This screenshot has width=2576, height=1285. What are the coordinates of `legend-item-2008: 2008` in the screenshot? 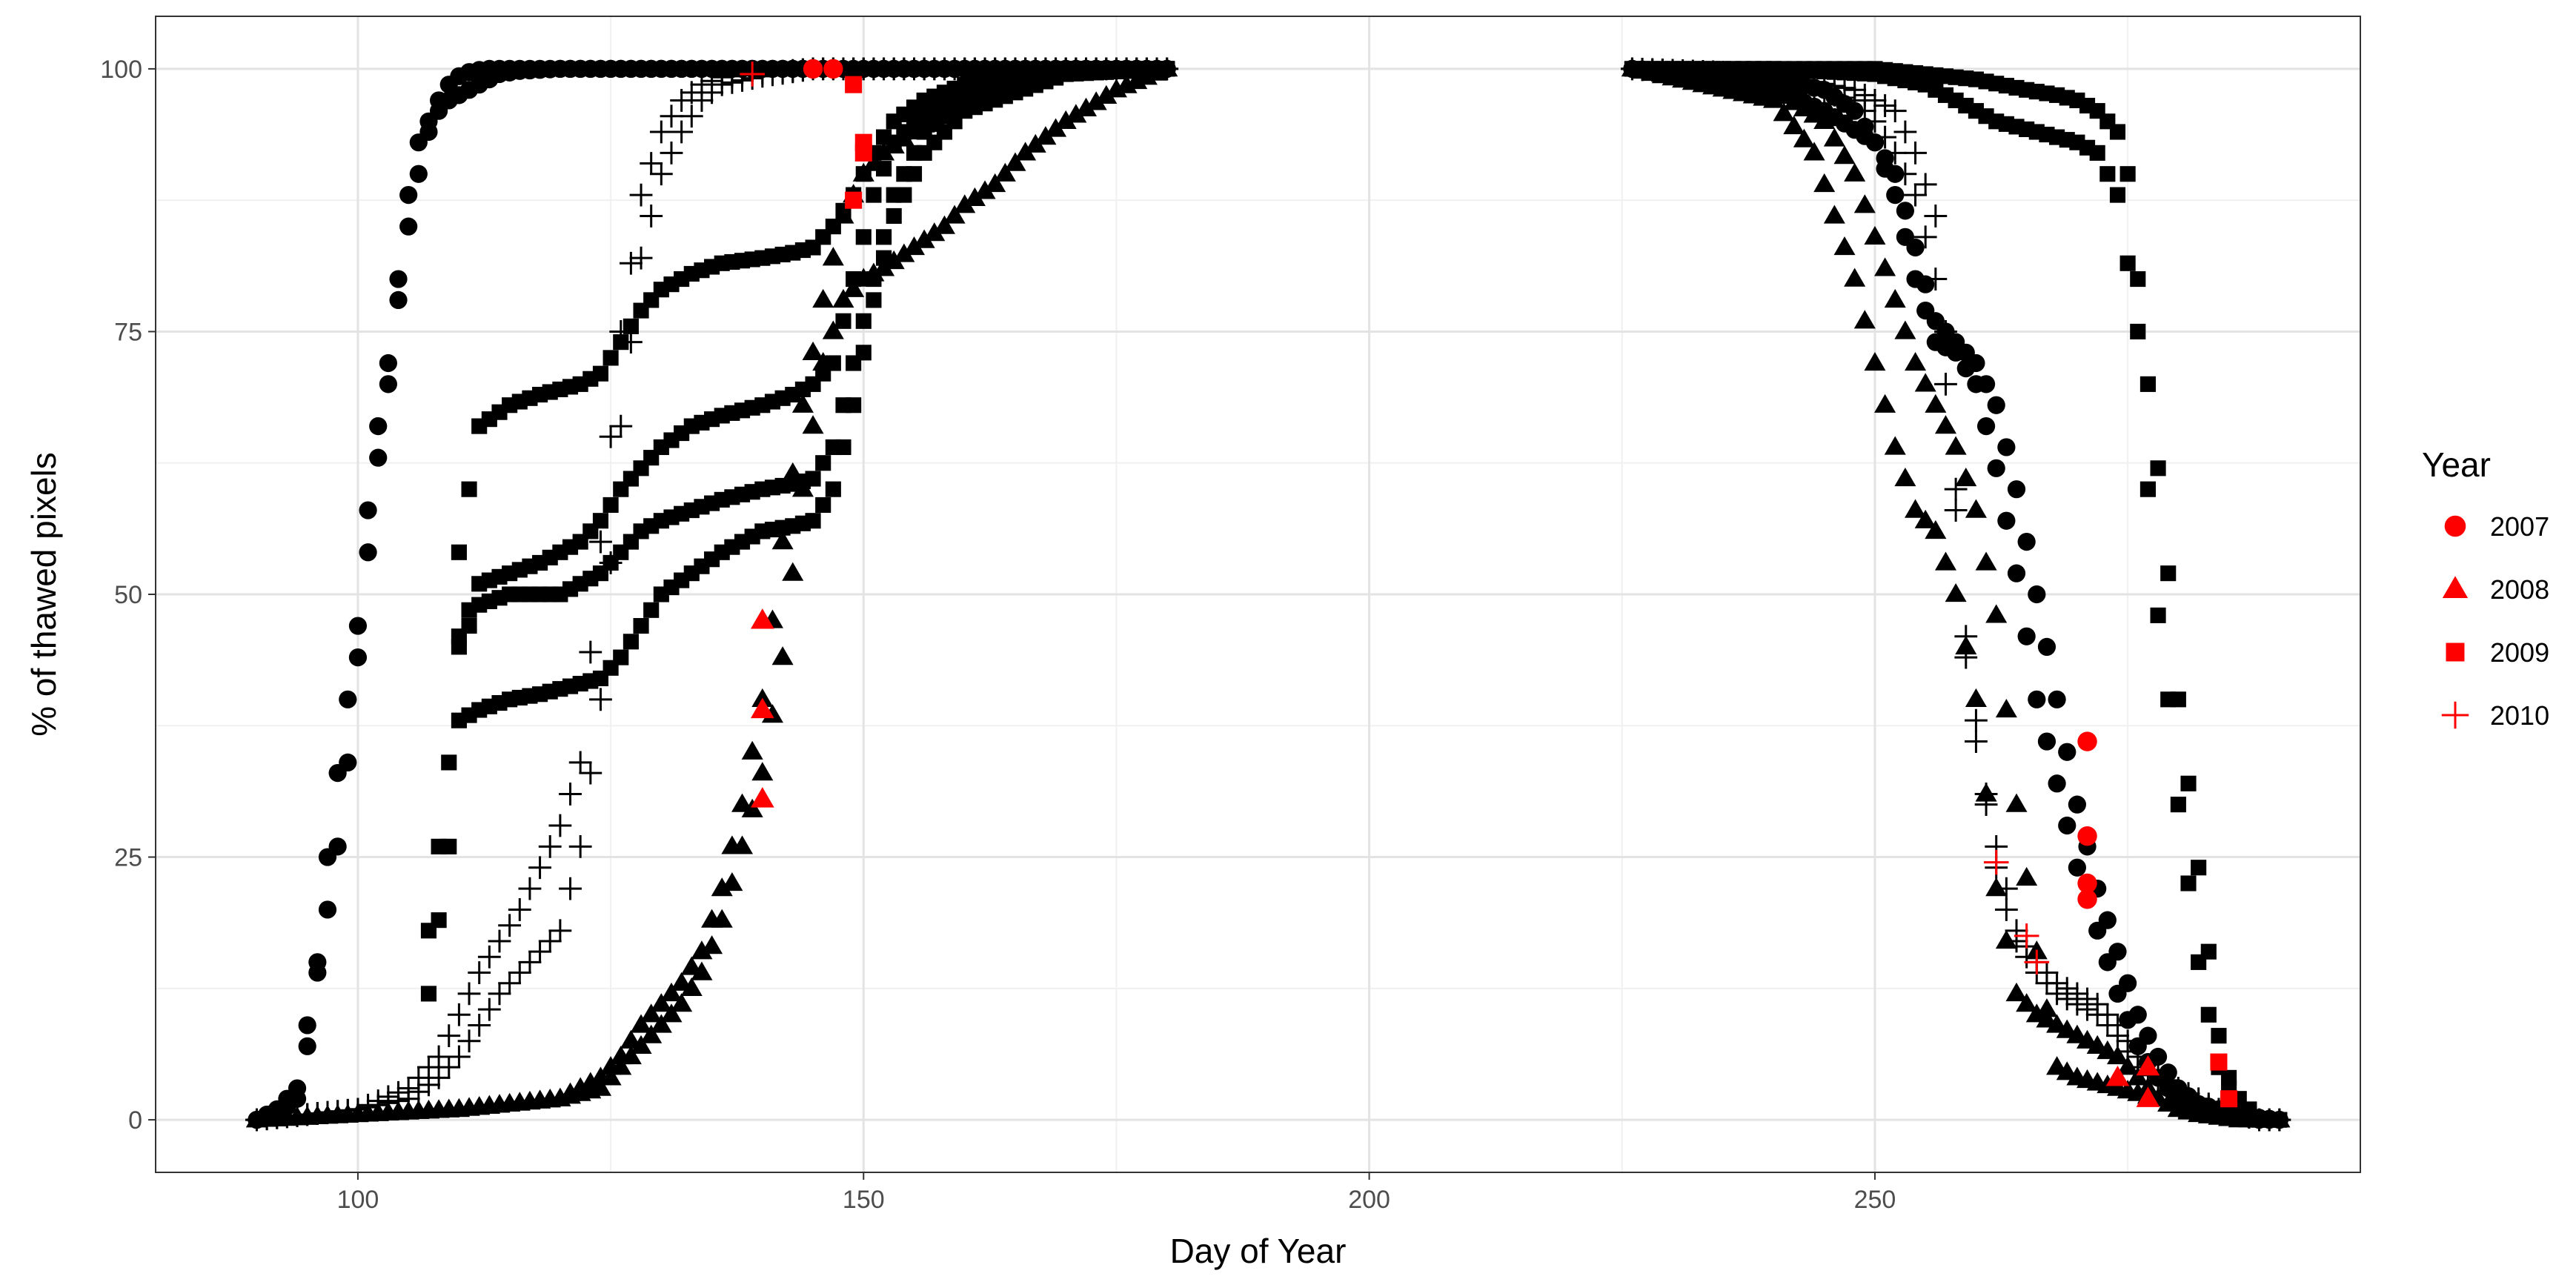 It's located at (2495, 589).